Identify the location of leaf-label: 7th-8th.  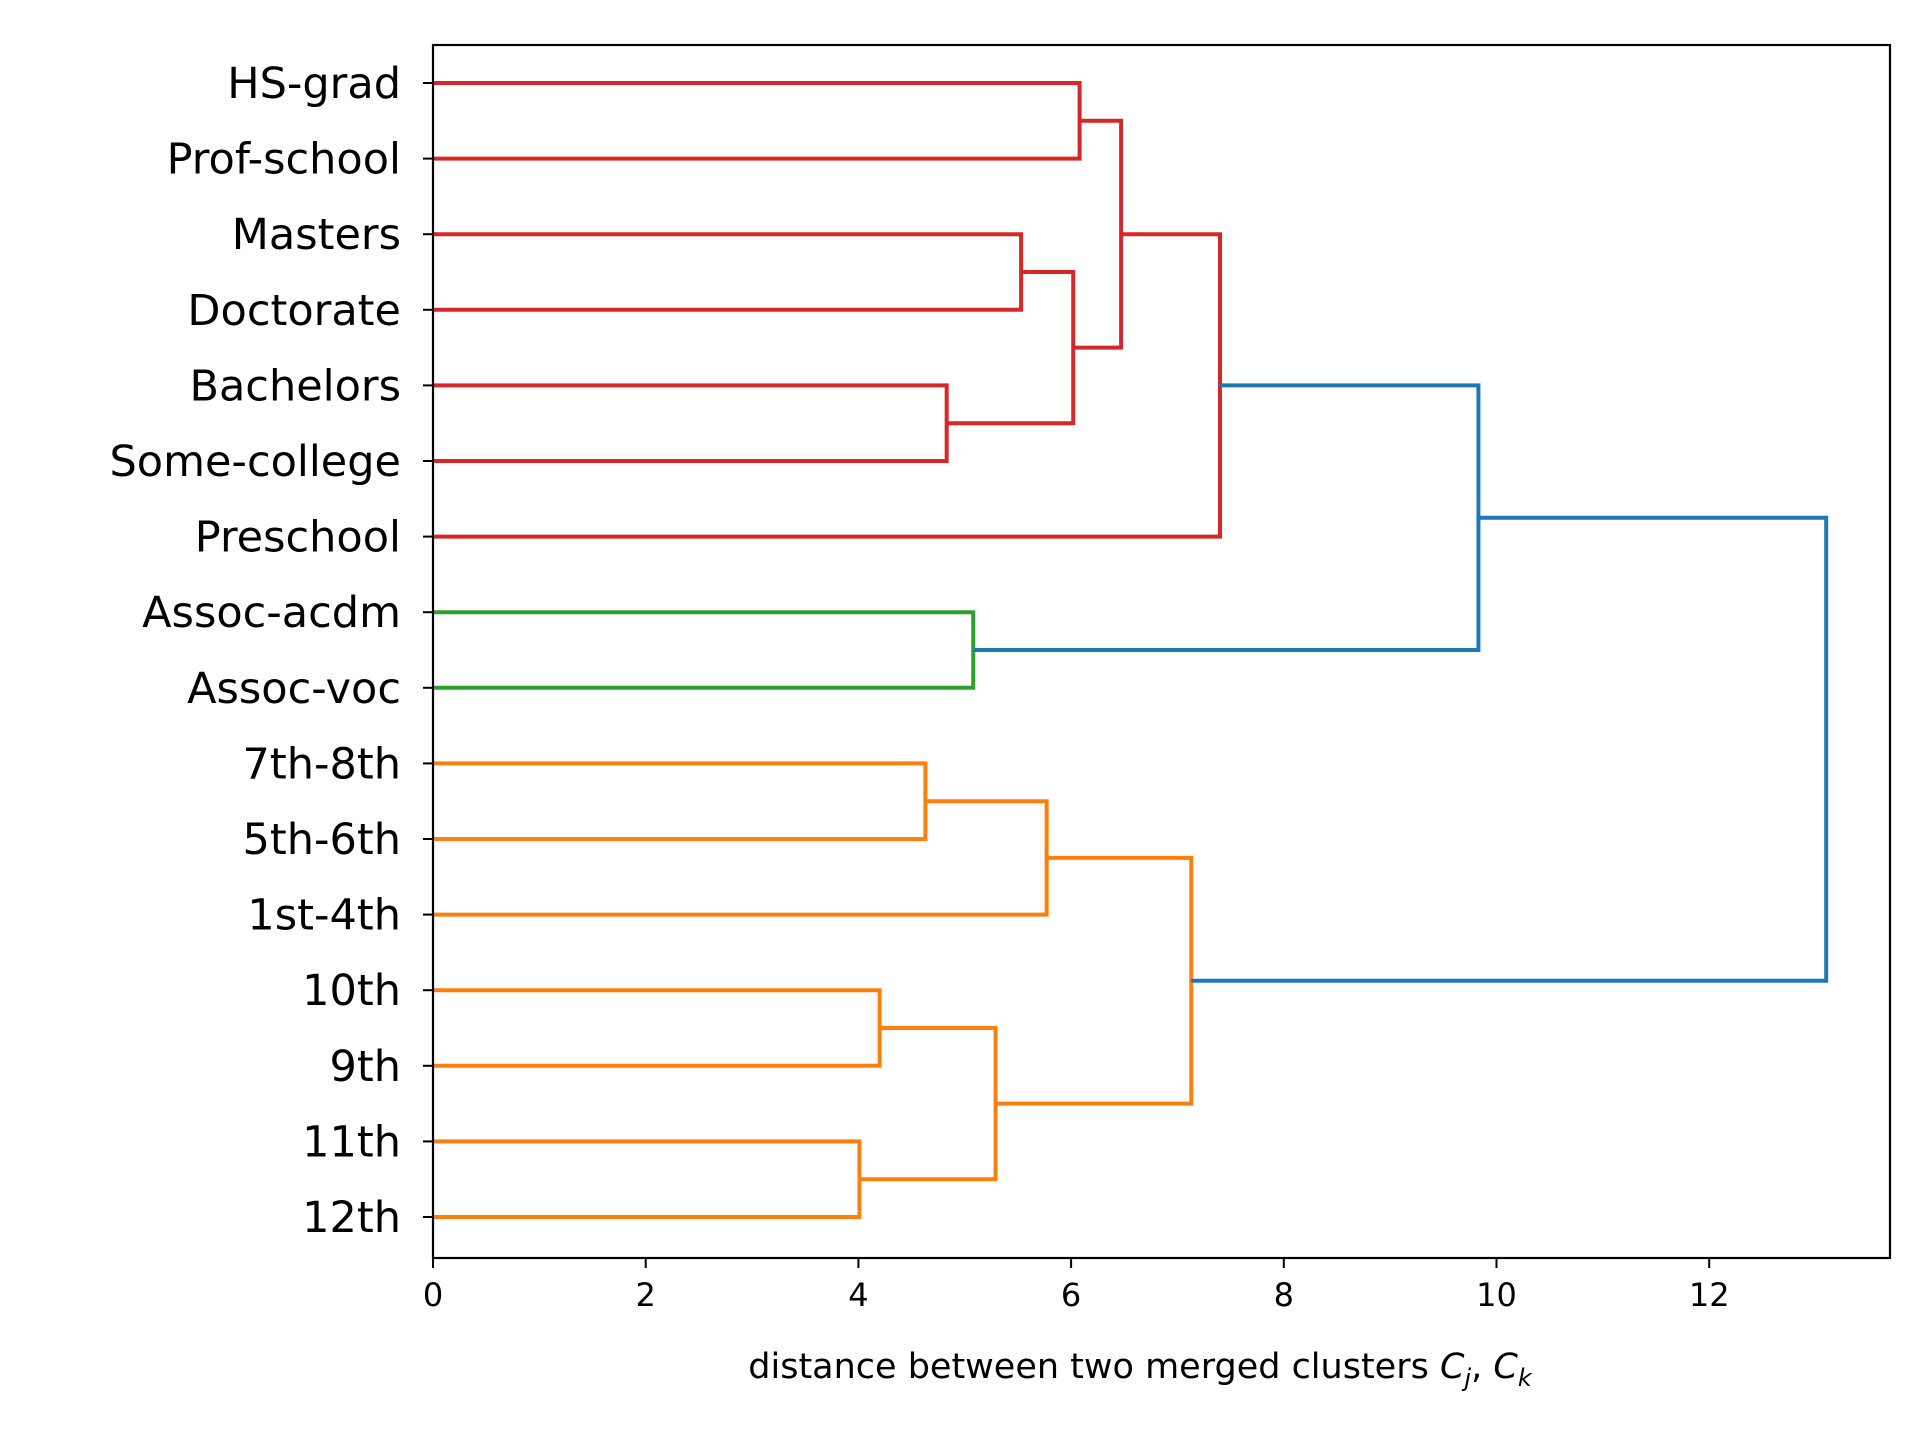
(322, 764).